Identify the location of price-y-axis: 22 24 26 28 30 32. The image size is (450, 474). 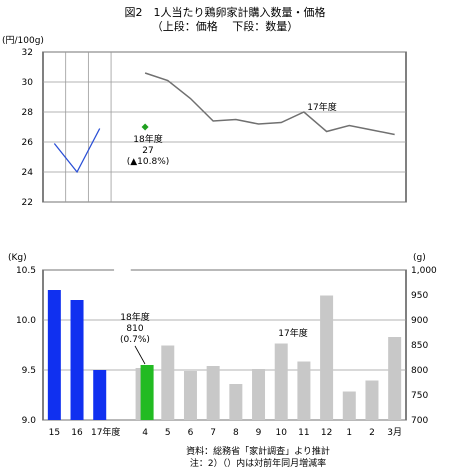
(28, 128).